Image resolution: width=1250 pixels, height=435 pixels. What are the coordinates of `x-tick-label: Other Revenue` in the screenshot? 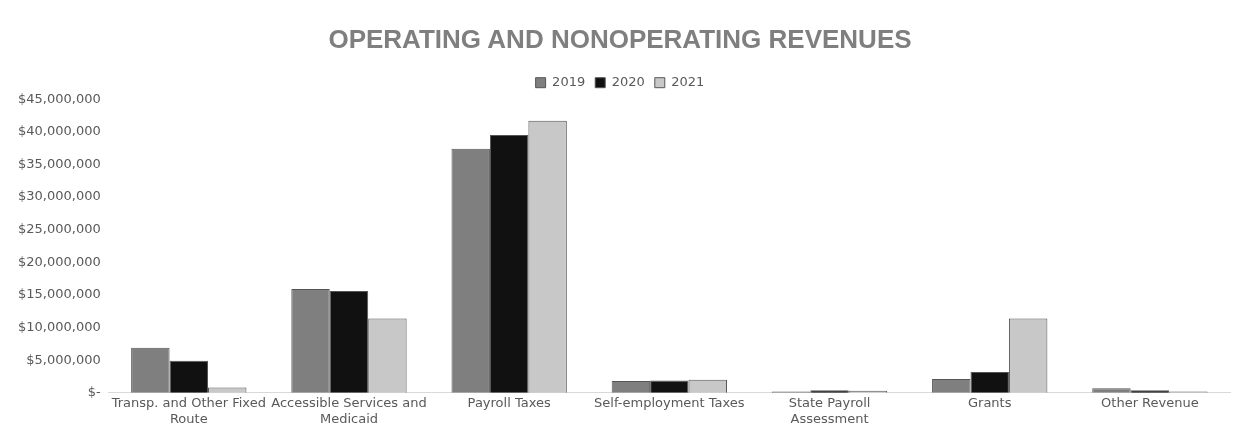 It's located at (1150, 402).